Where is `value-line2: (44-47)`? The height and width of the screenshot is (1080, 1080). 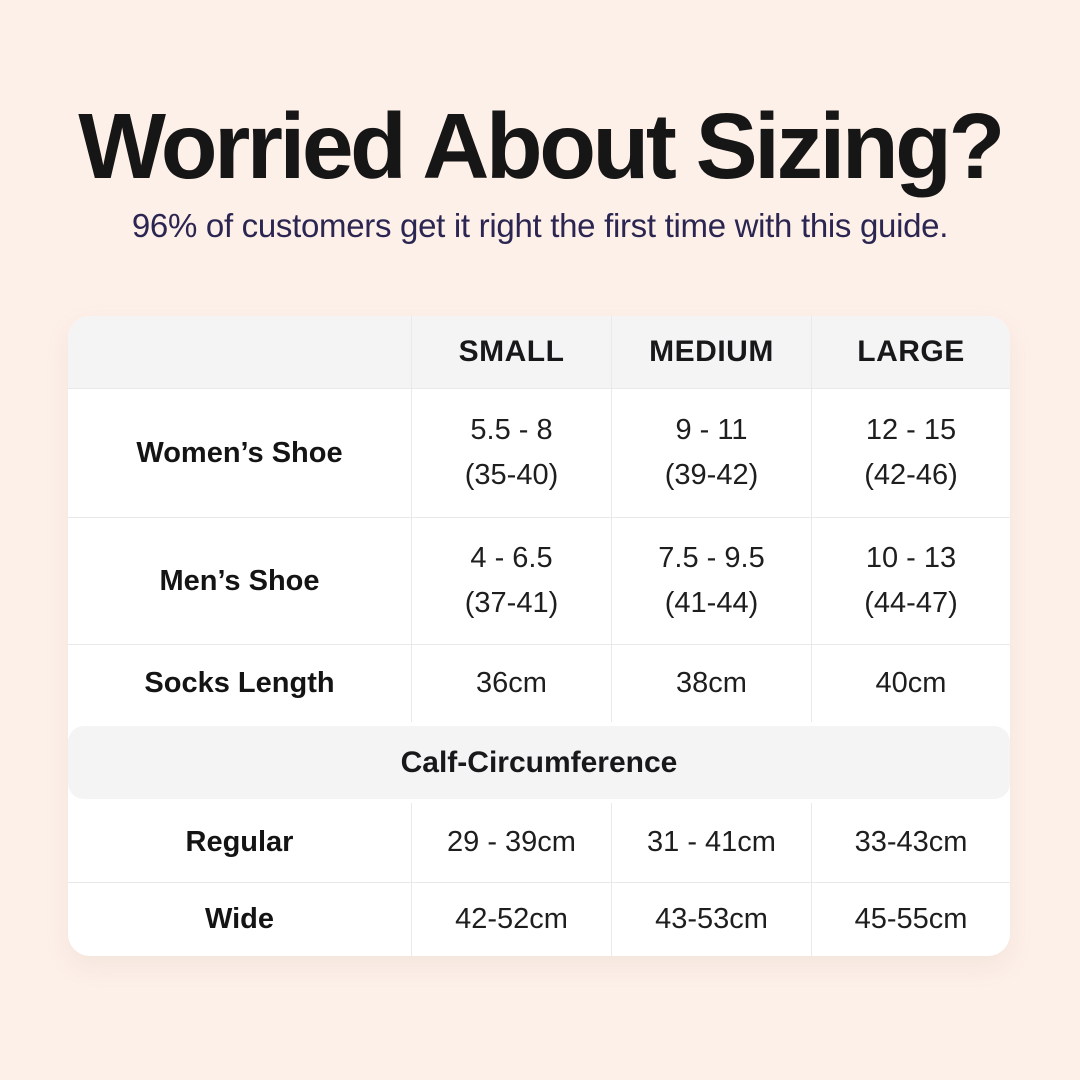
value-line2: (44-47) is located at coordinates (911, 603).